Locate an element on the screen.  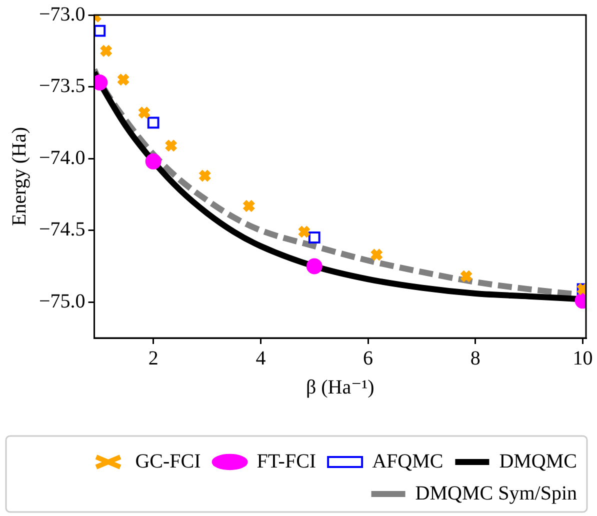
legend-label: GC-FCI is located at coordinates (168, 461).